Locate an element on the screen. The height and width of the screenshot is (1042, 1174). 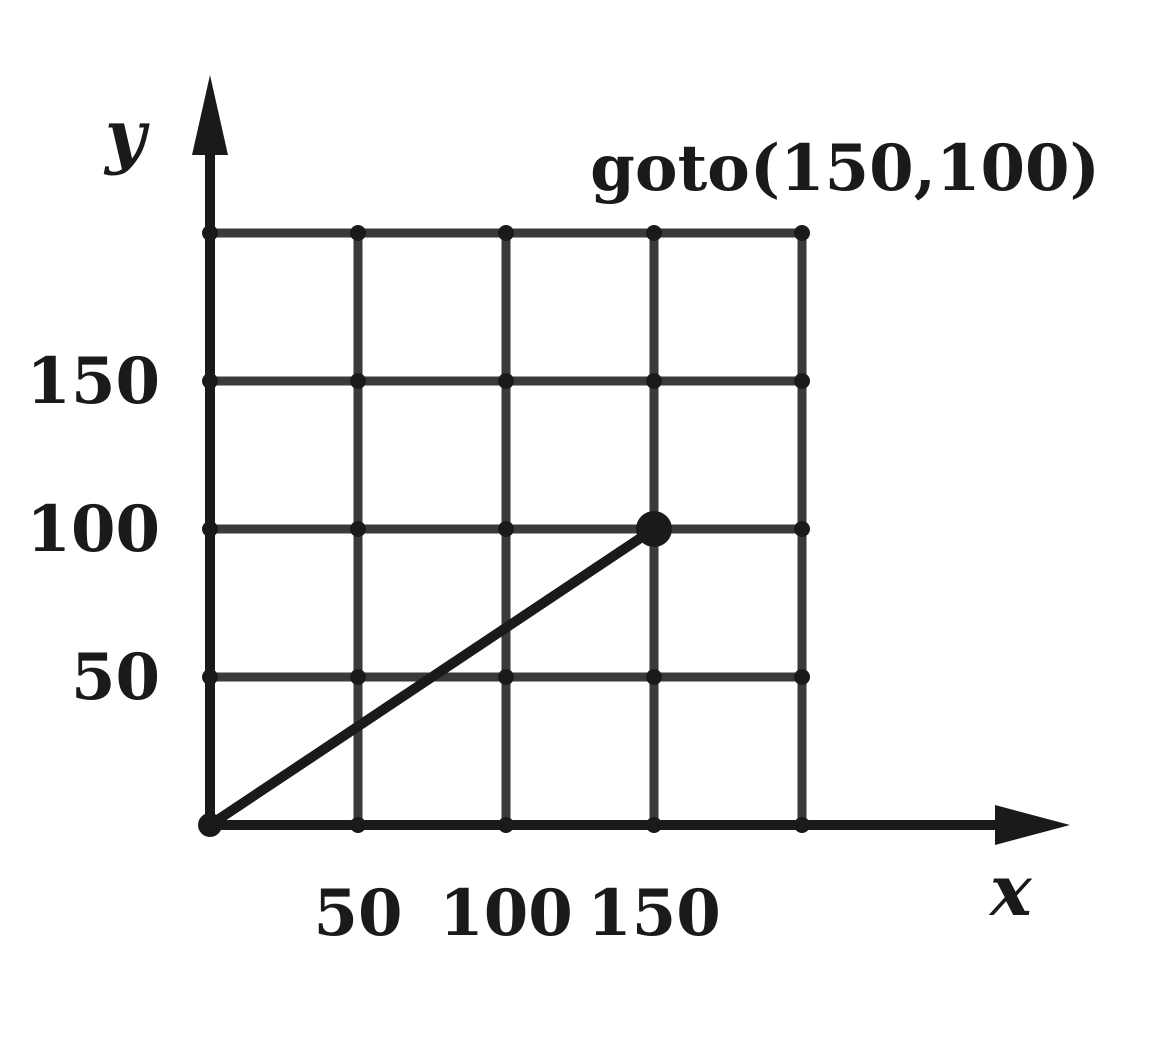
y-tick-label: 150 is located at coordinates (93, 381).